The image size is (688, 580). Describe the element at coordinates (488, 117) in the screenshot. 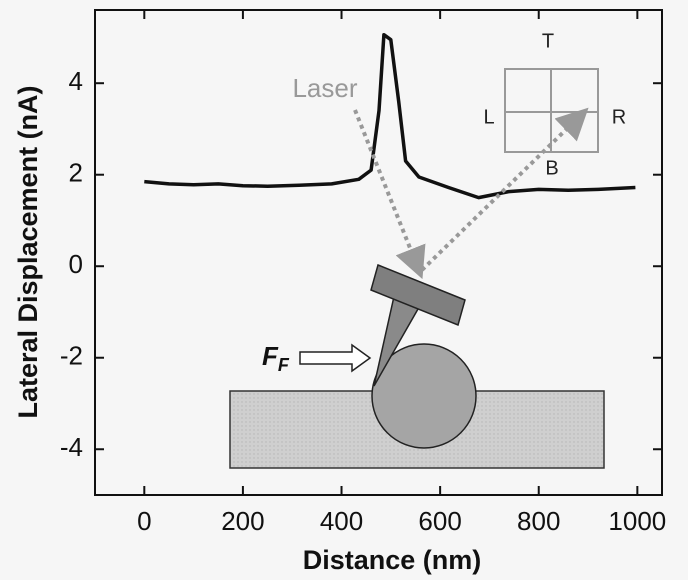

I see `annotation: L` at that location.